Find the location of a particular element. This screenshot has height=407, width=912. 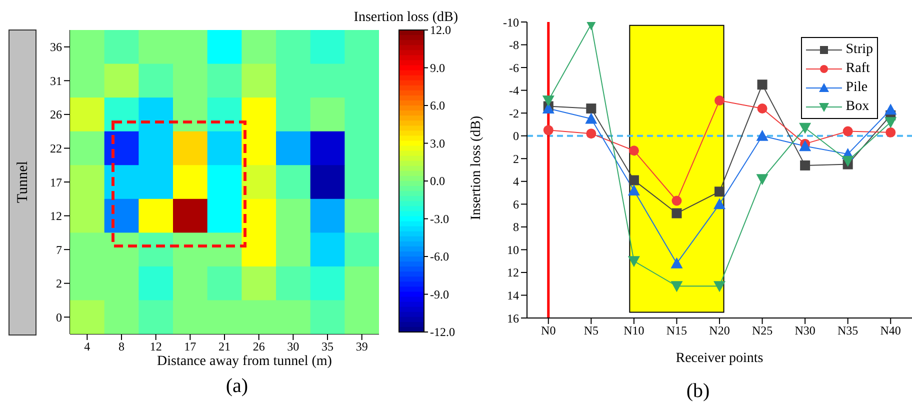

y-tick-label: -10 is located at coordinates (511, 22).